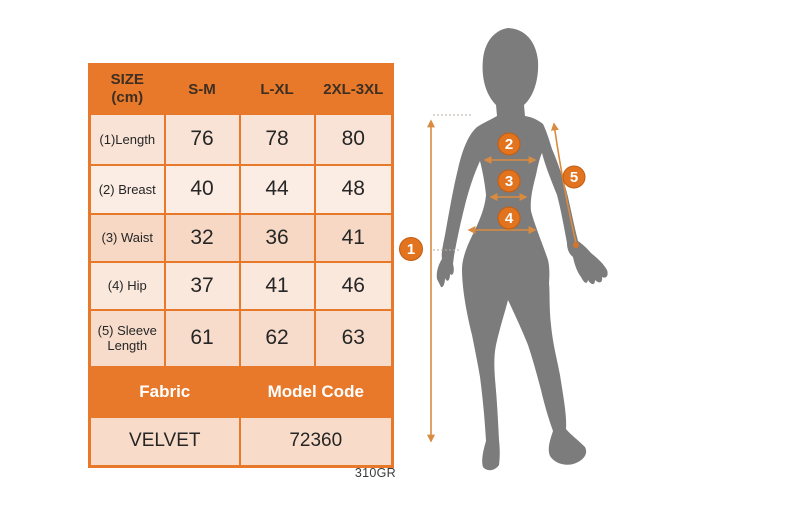 The height and width of the screenshot is (519, 800). Describe the element at coordinates (127, 189) in the screenshot. I see `row-label-breast: (2) Breast` at that location.